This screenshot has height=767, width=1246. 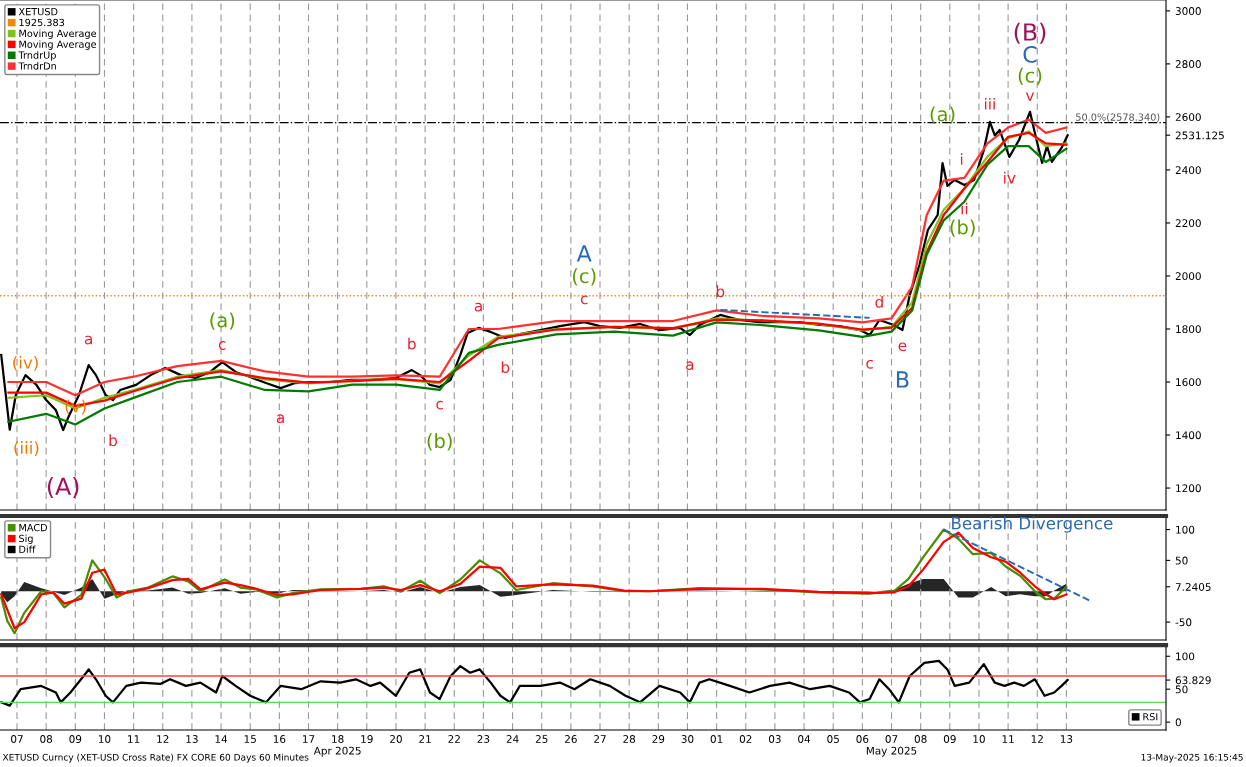 I want to click on x-tick-label: 19, so click(x=367, y=739).